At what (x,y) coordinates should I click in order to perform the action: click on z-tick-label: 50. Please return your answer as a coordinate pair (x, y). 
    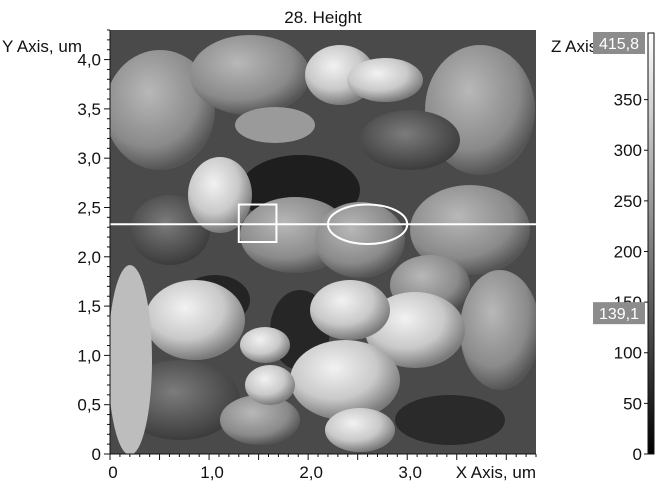
    Looking at the image, I should click on (632, 403).